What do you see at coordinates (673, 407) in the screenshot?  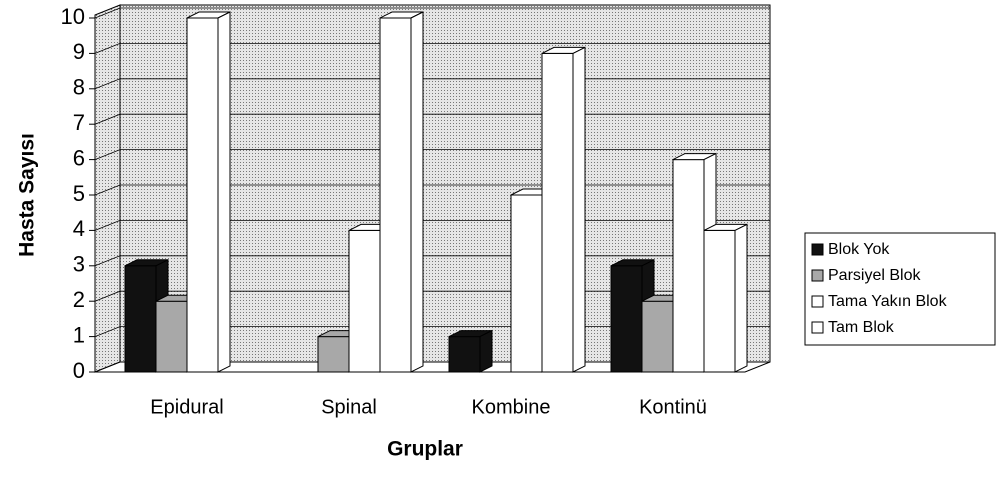 I see `x-tick-label: Kontinü` at bounding box center [673, 407].